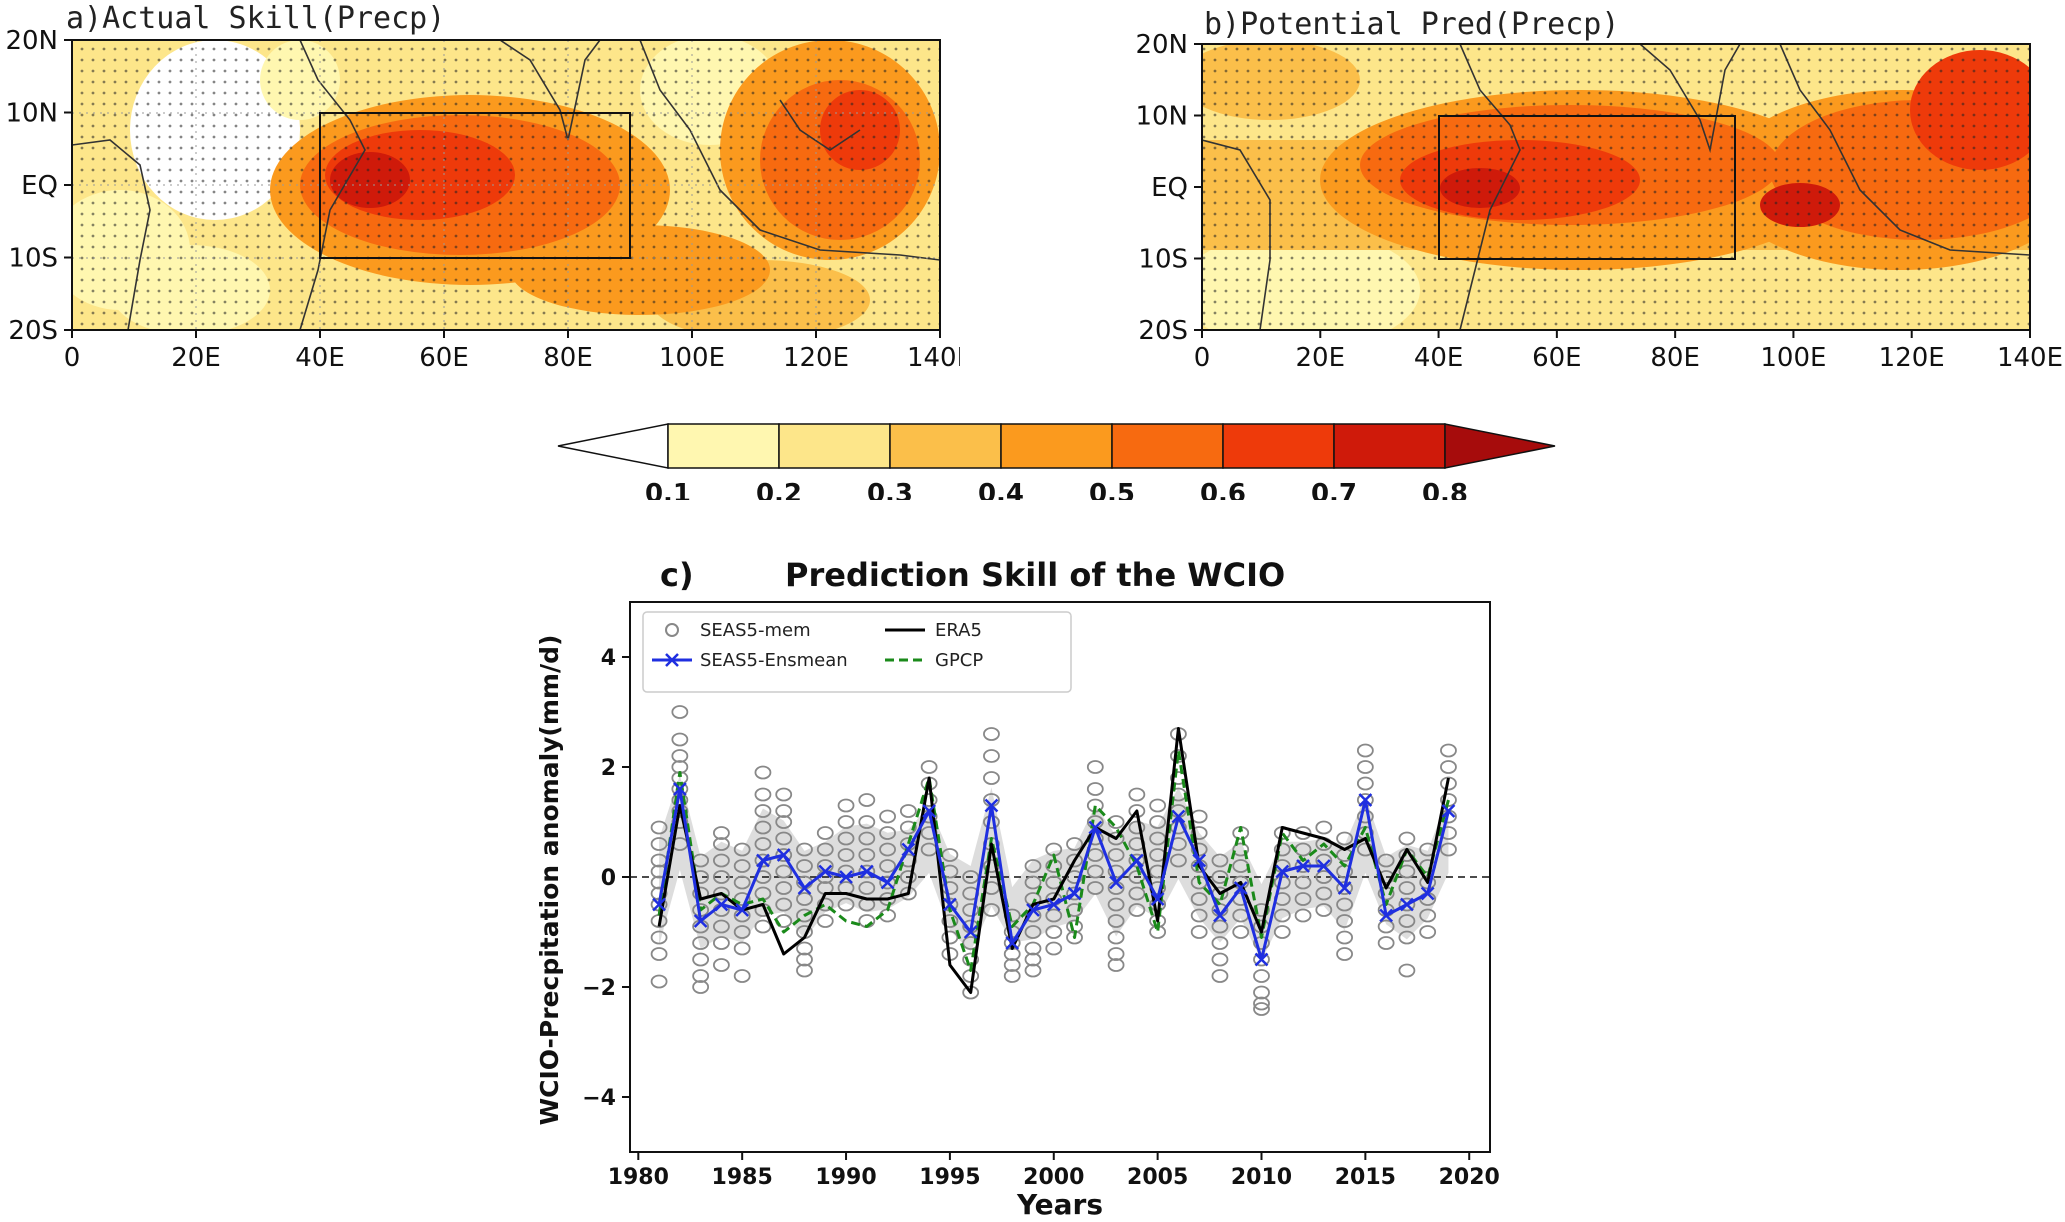 The height and width of the screenshot is (1222, 2065). What do you see at coordinates (1261, 1177) in the screenshot?
I see `x-tick-label: 2010` at bounding box center [1261, 1177].